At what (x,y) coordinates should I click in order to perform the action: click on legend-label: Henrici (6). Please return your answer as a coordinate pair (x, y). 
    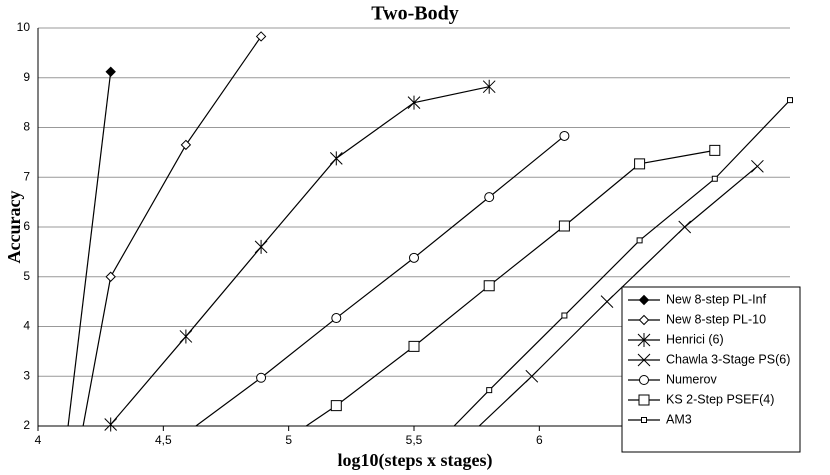
    Looking at the image, I should click on (695, 339).